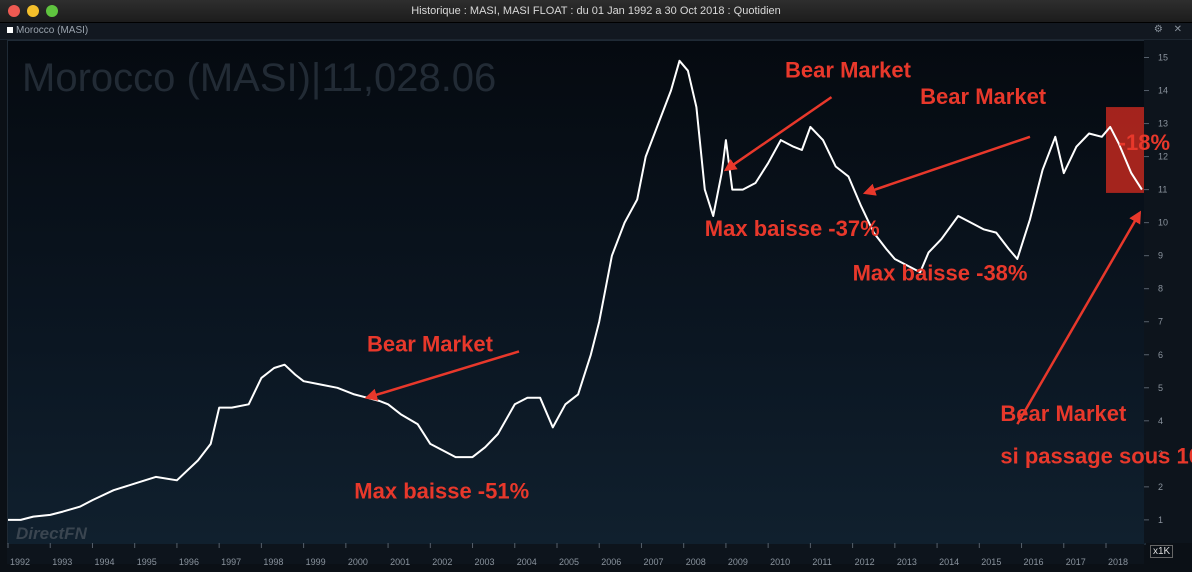  What do you see at coordinates (865, 562) in the screenshot?
I see `x-tick-label: 2012` at bounding box center [865, 562].